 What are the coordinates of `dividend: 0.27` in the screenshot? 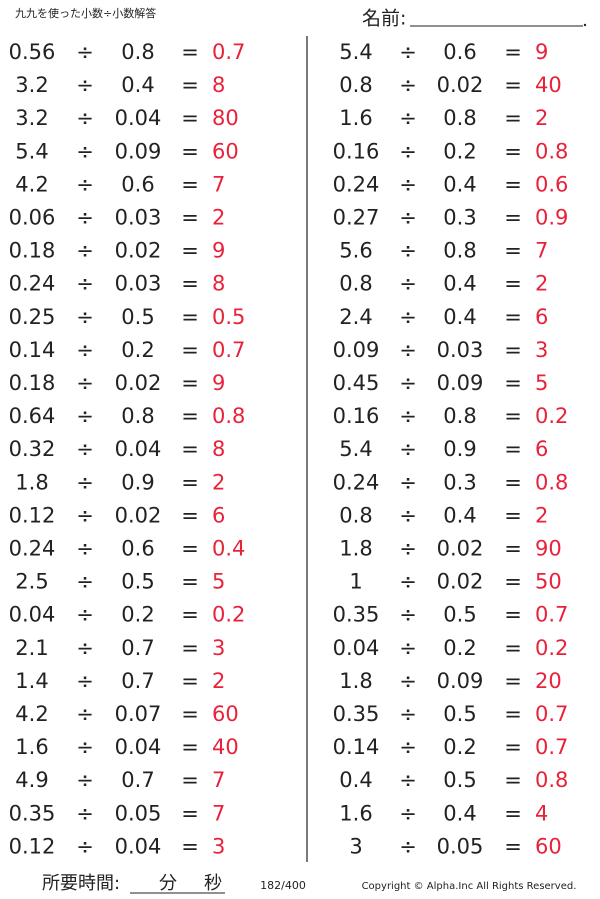 It's located at (356, 218).